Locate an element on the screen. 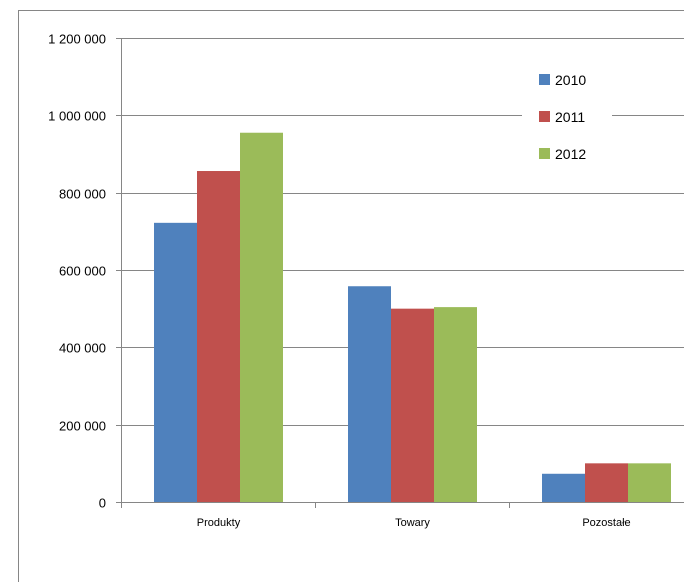 This screenshot has height=582, width=684. y-tick-label: 1 200 000 is located at coordinates (77, 39).